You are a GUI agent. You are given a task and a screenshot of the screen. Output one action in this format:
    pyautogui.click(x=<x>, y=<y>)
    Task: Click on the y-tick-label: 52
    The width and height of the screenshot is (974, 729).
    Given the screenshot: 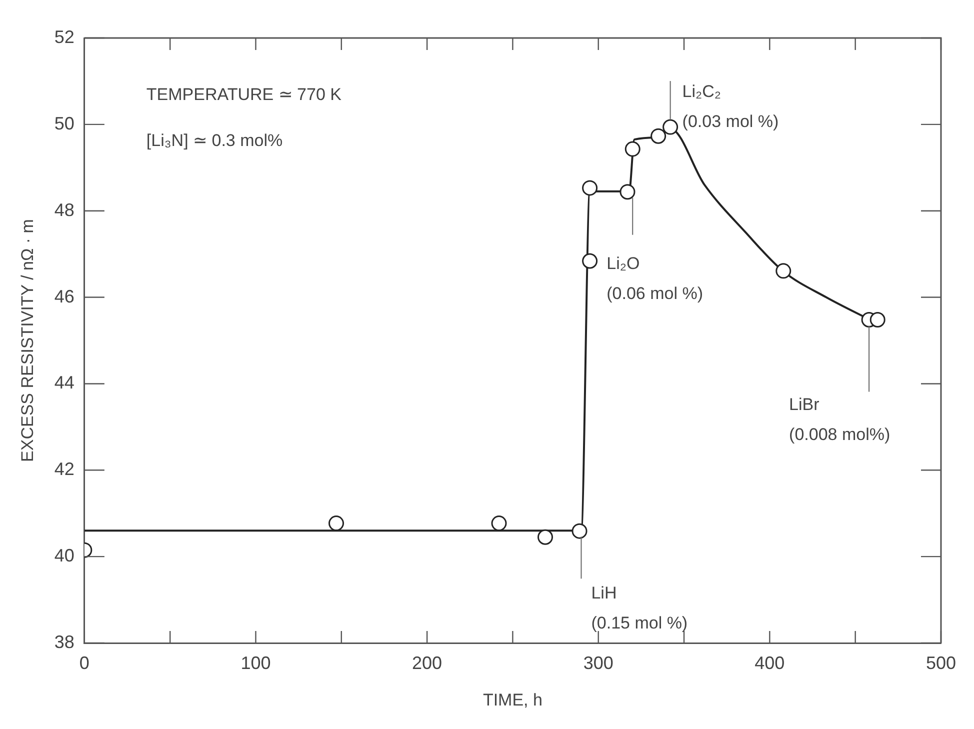 What is the action you would take?
    pyautogui.click(x=64, y=36)
    